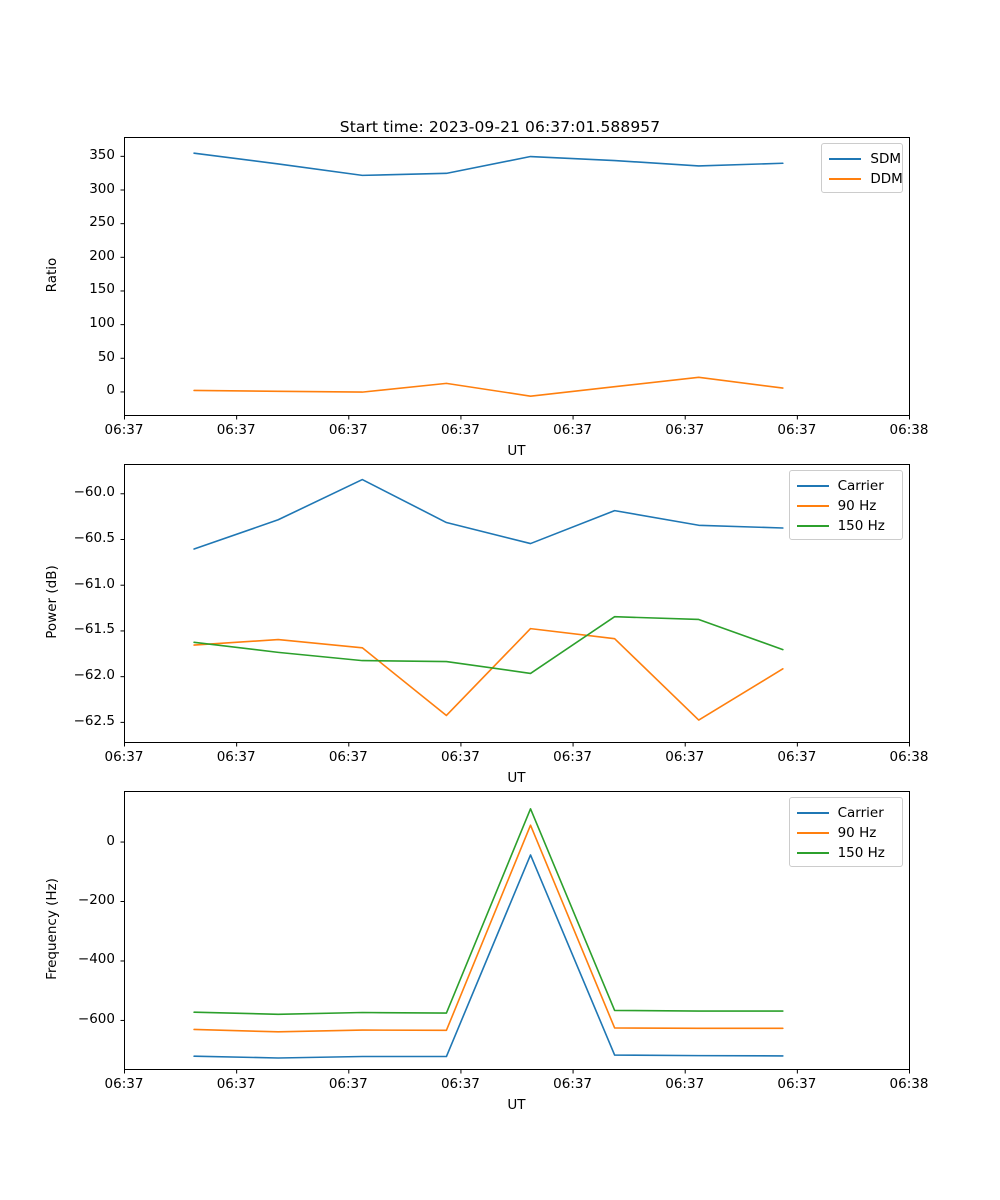 The height and width of the screenshot is (1200, 1000). I want to click on figure-title: Start time: 2023-09-21 06:37:01.588957, so click(500, 127).